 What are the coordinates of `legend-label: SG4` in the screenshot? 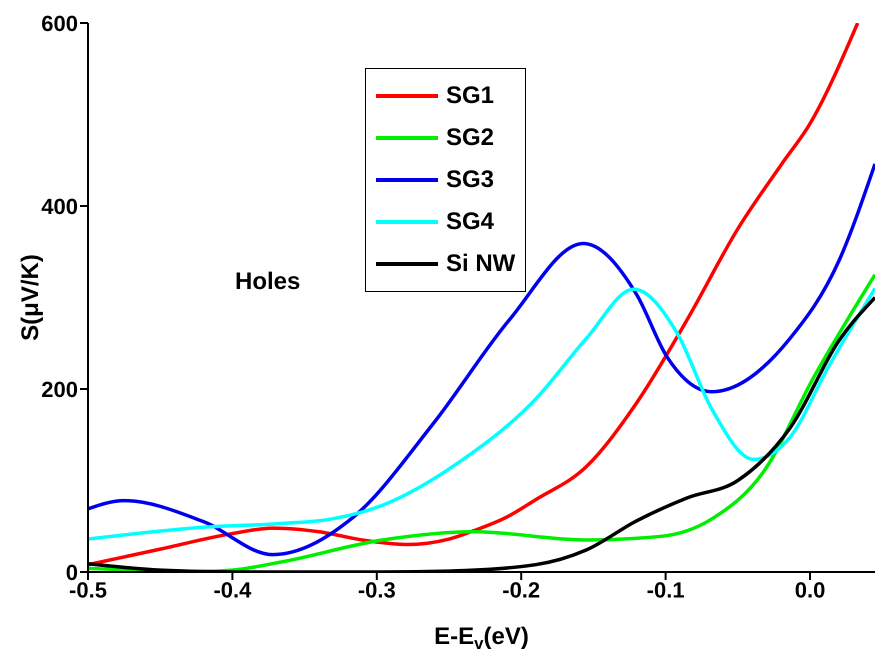 It's located at (470, 222).